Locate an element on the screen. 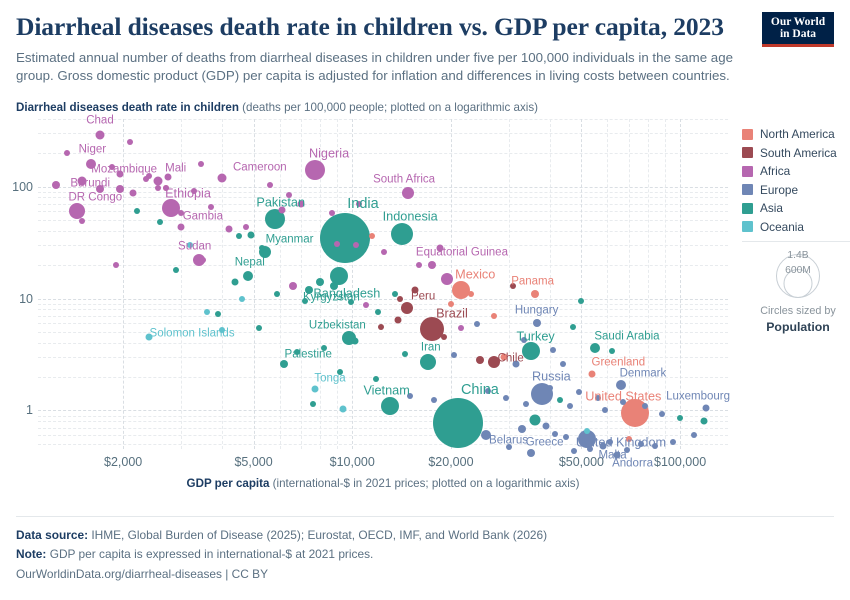  data-point-denmark is located at coordinates (620, 384).